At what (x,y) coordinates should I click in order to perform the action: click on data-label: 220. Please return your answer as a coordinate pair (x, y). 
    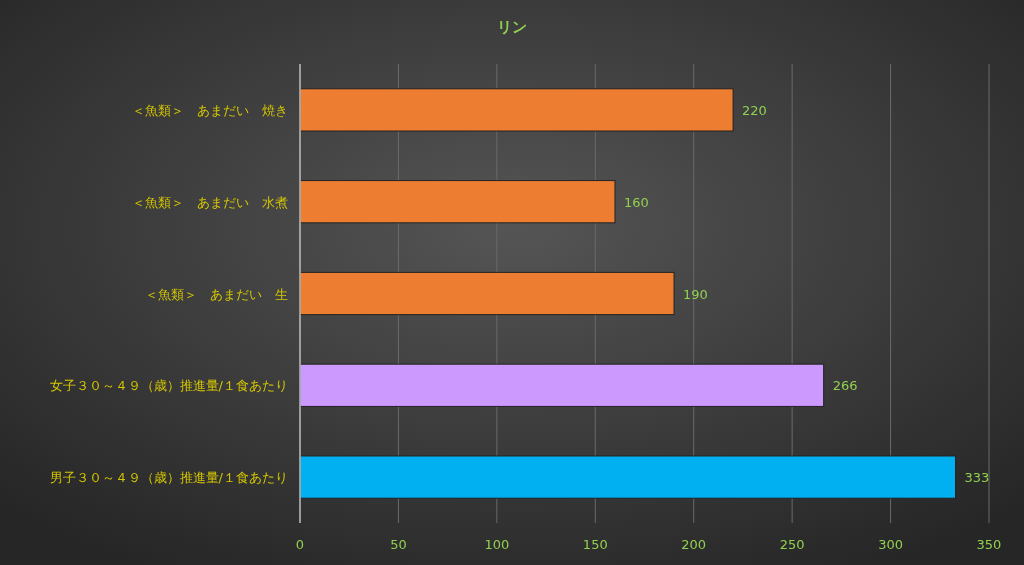
    Looking at the image, I should click on (754, 110).